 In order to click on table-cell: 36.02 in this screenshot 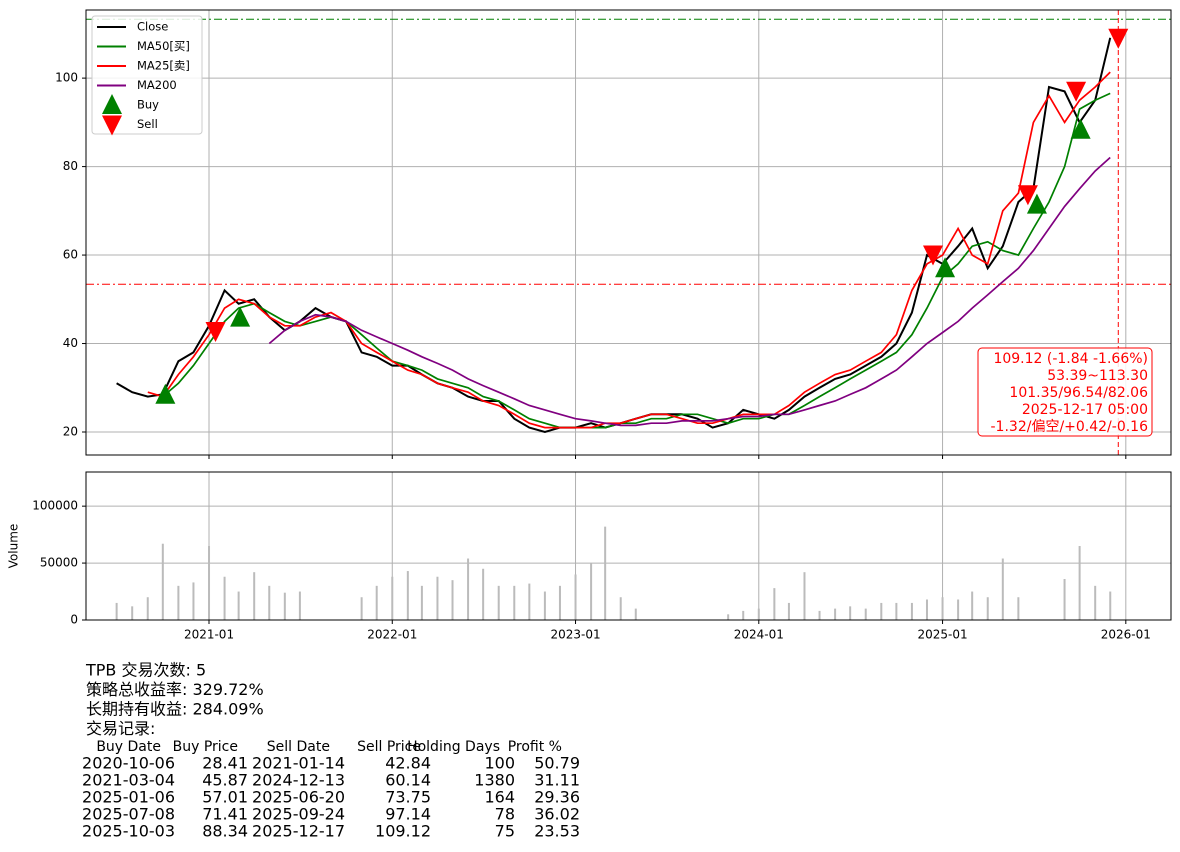, I will do `click(557, 814)`.